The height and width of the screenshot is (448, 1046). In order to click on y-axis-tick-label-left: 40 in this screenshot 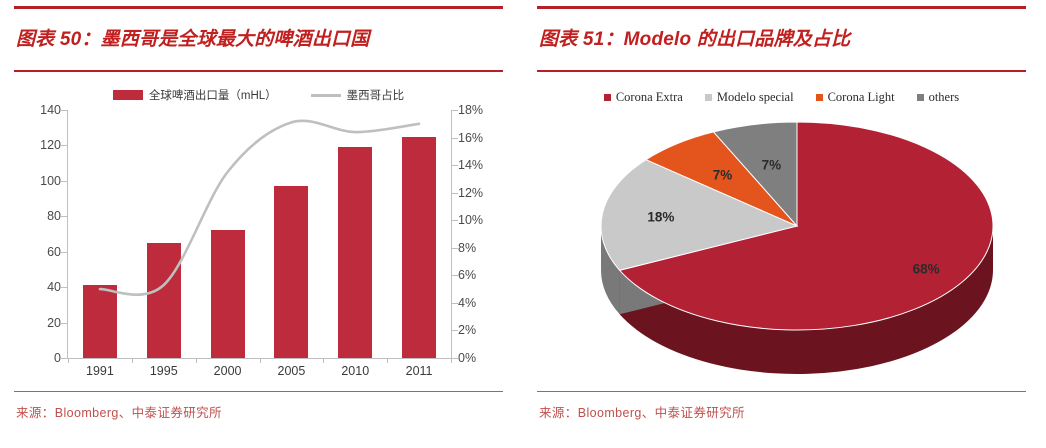, I will do `click(54, 287)`.